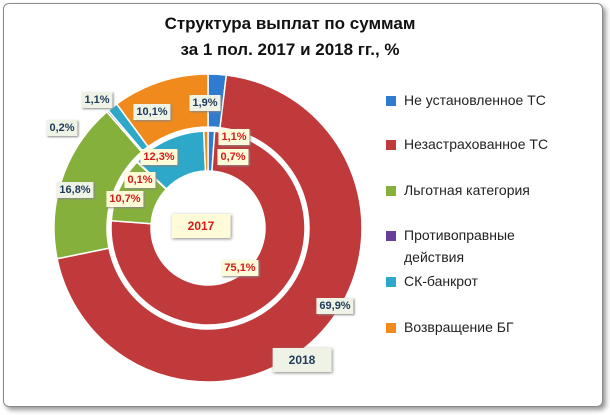  I want to click on data-label-2018-1: 69,9%, so click(335, 306).